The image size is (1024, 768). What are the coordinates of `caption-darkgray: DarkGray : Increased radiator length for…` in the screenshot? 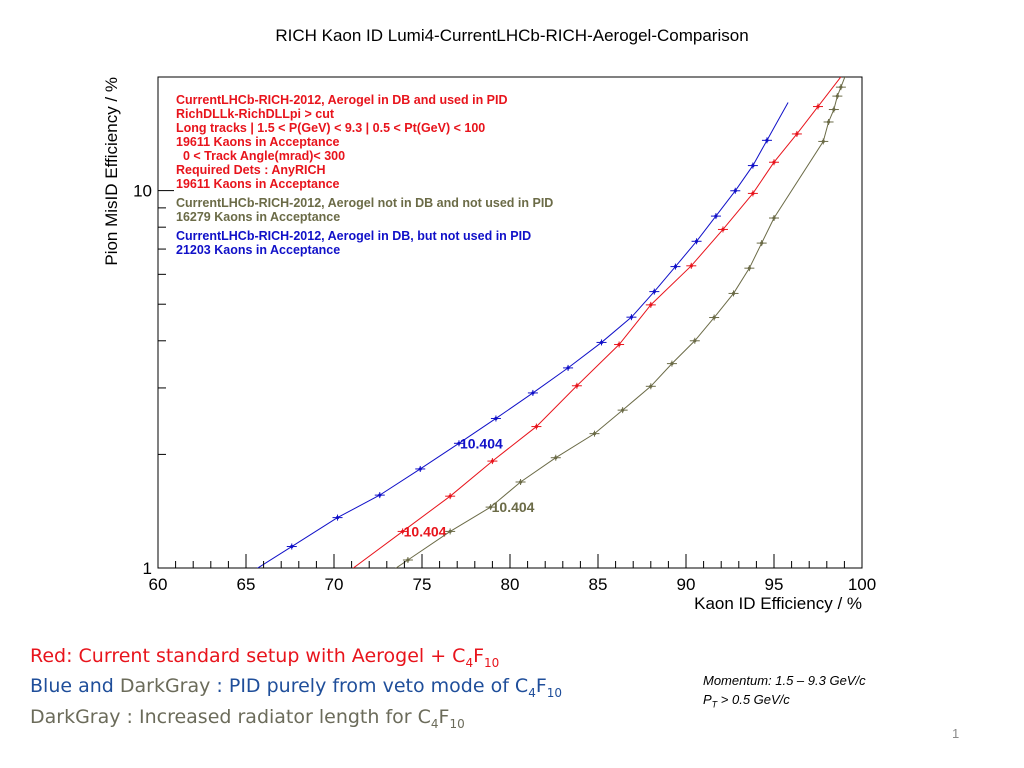 It's located at (247, 718).